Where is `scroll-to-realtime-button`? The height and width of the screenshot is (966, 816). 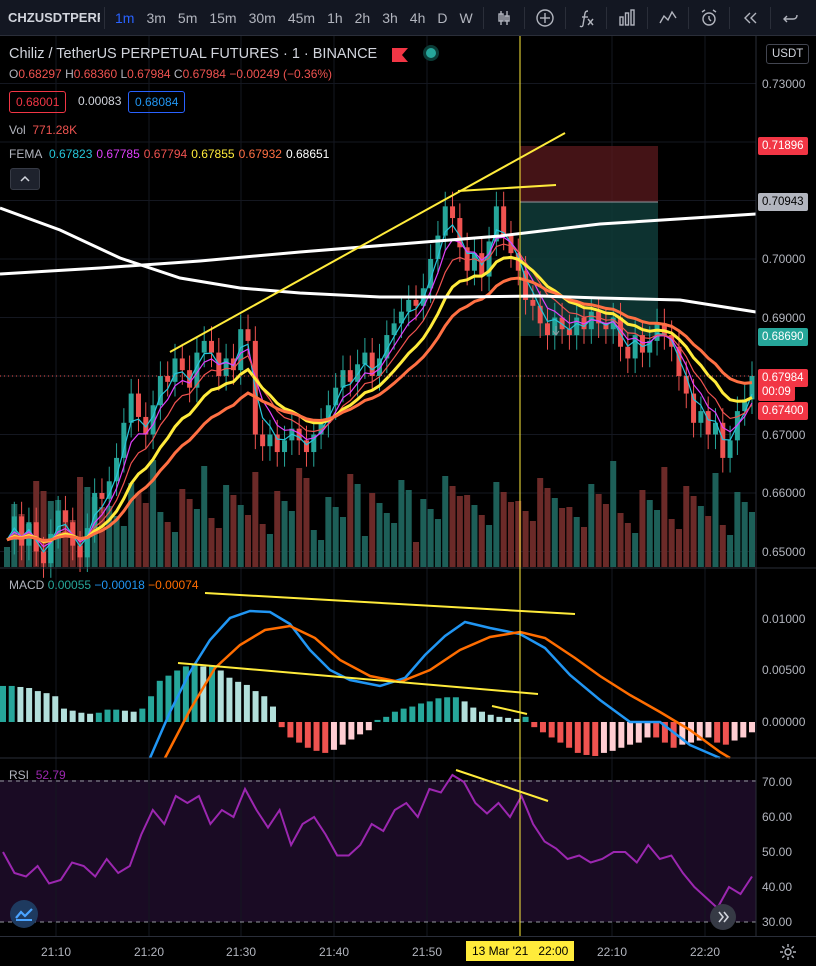
scroll-to-realtime-button is located at coordinates (723, 917).